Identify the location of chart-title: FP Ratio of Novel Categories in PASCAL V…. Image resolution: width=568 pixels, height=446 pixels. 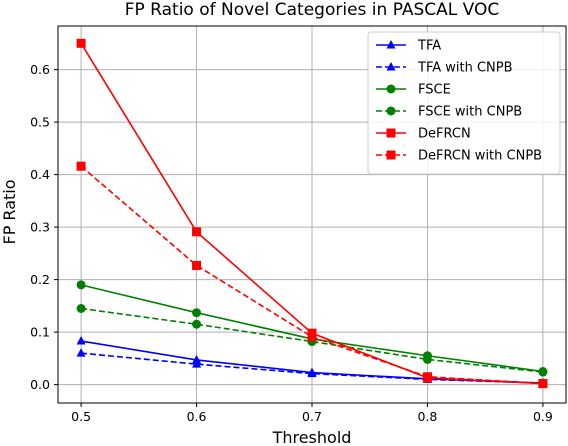
(312, 10).